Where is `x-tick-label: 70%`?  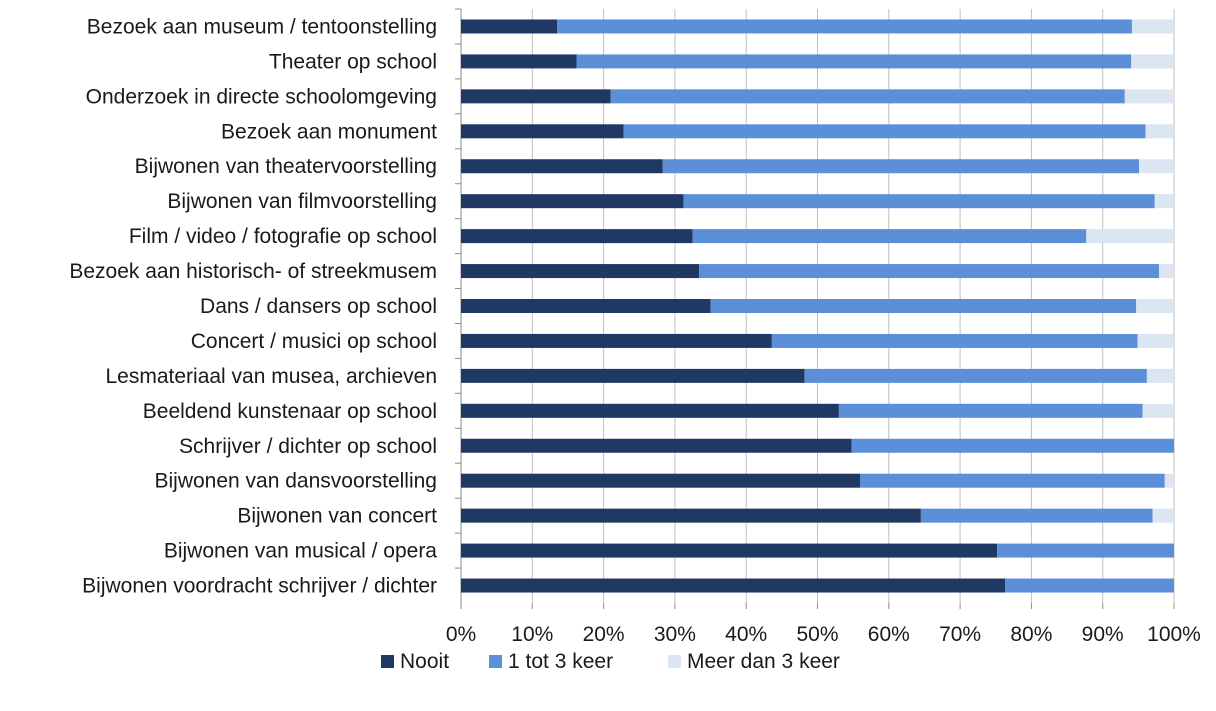 x-tick-label: 70% is located at coordinates (960, 634).